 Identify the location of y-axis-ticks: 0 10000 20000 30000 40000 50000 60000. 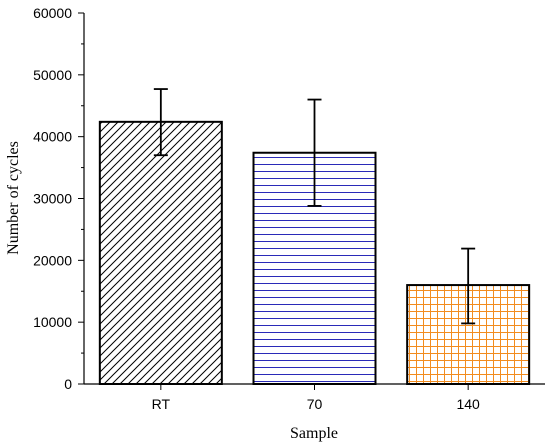
(58, 198).